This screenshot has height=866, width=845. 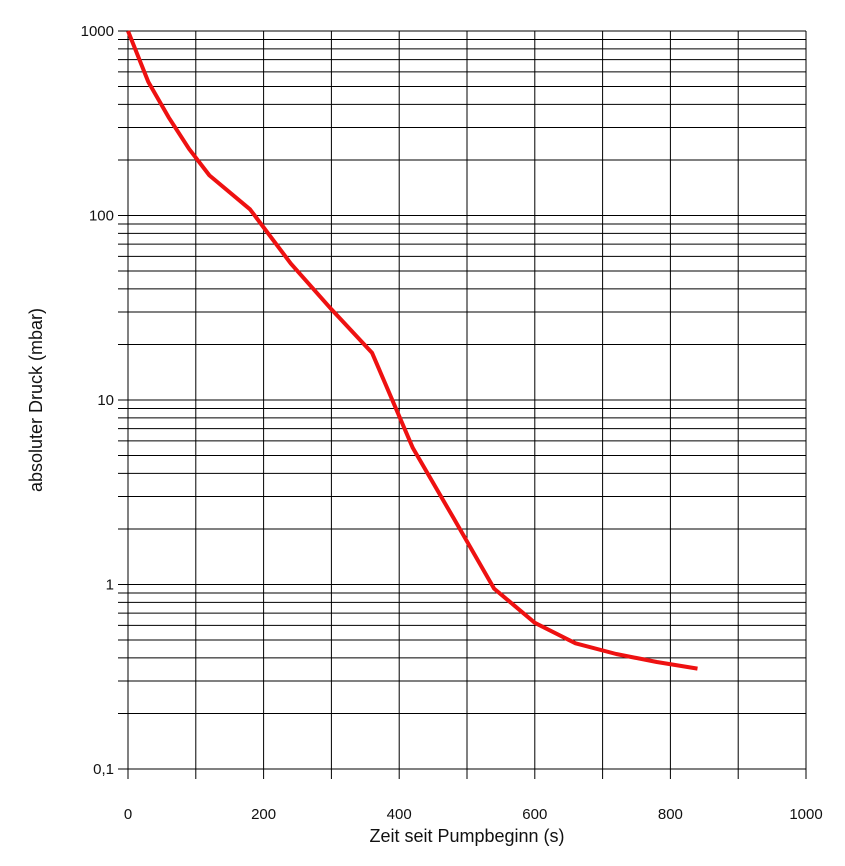 What do you see at coordinates (670, 814) in the screenshot?
I see `x-tick-label: 800` at bounding box center [670, 814].